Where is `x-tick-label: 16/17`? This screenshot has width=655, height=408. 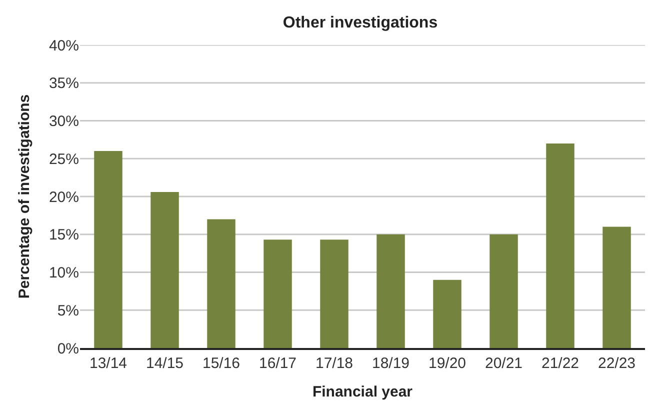
x-tick-label: 16/17 is located at coordinates (277, 363).